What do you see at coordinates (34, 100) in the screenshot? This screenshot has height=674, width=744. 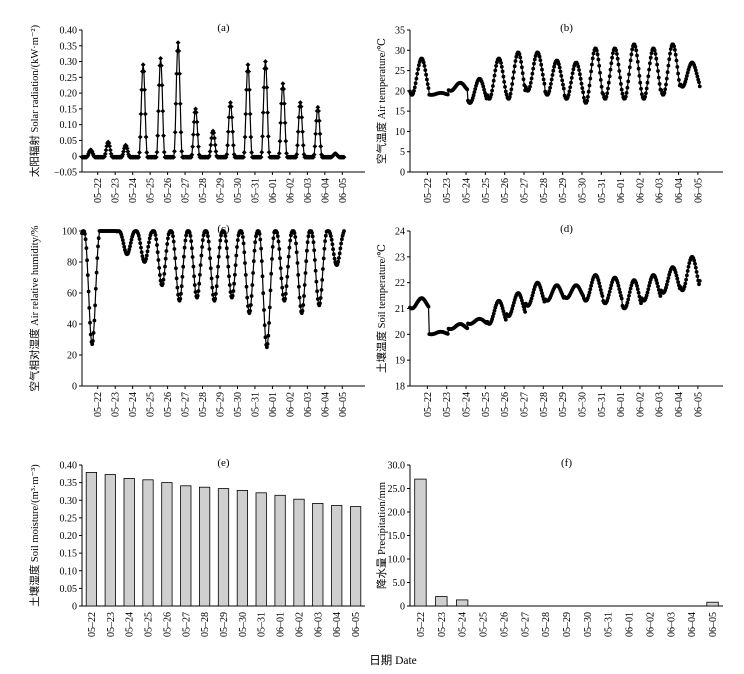 I see `ylabel-a: 太阳辐射 Solar radiation/(kW·m⁻²)` at bounding box center [34, 100].